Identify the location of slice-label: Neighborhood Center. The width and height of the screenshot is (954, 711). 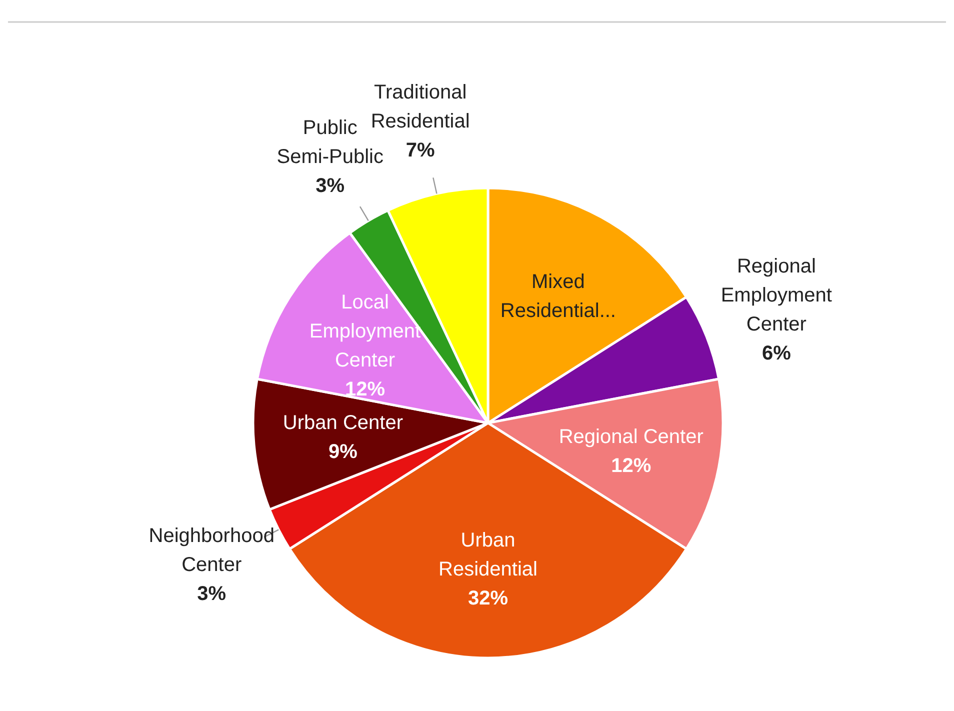
(211, 550).